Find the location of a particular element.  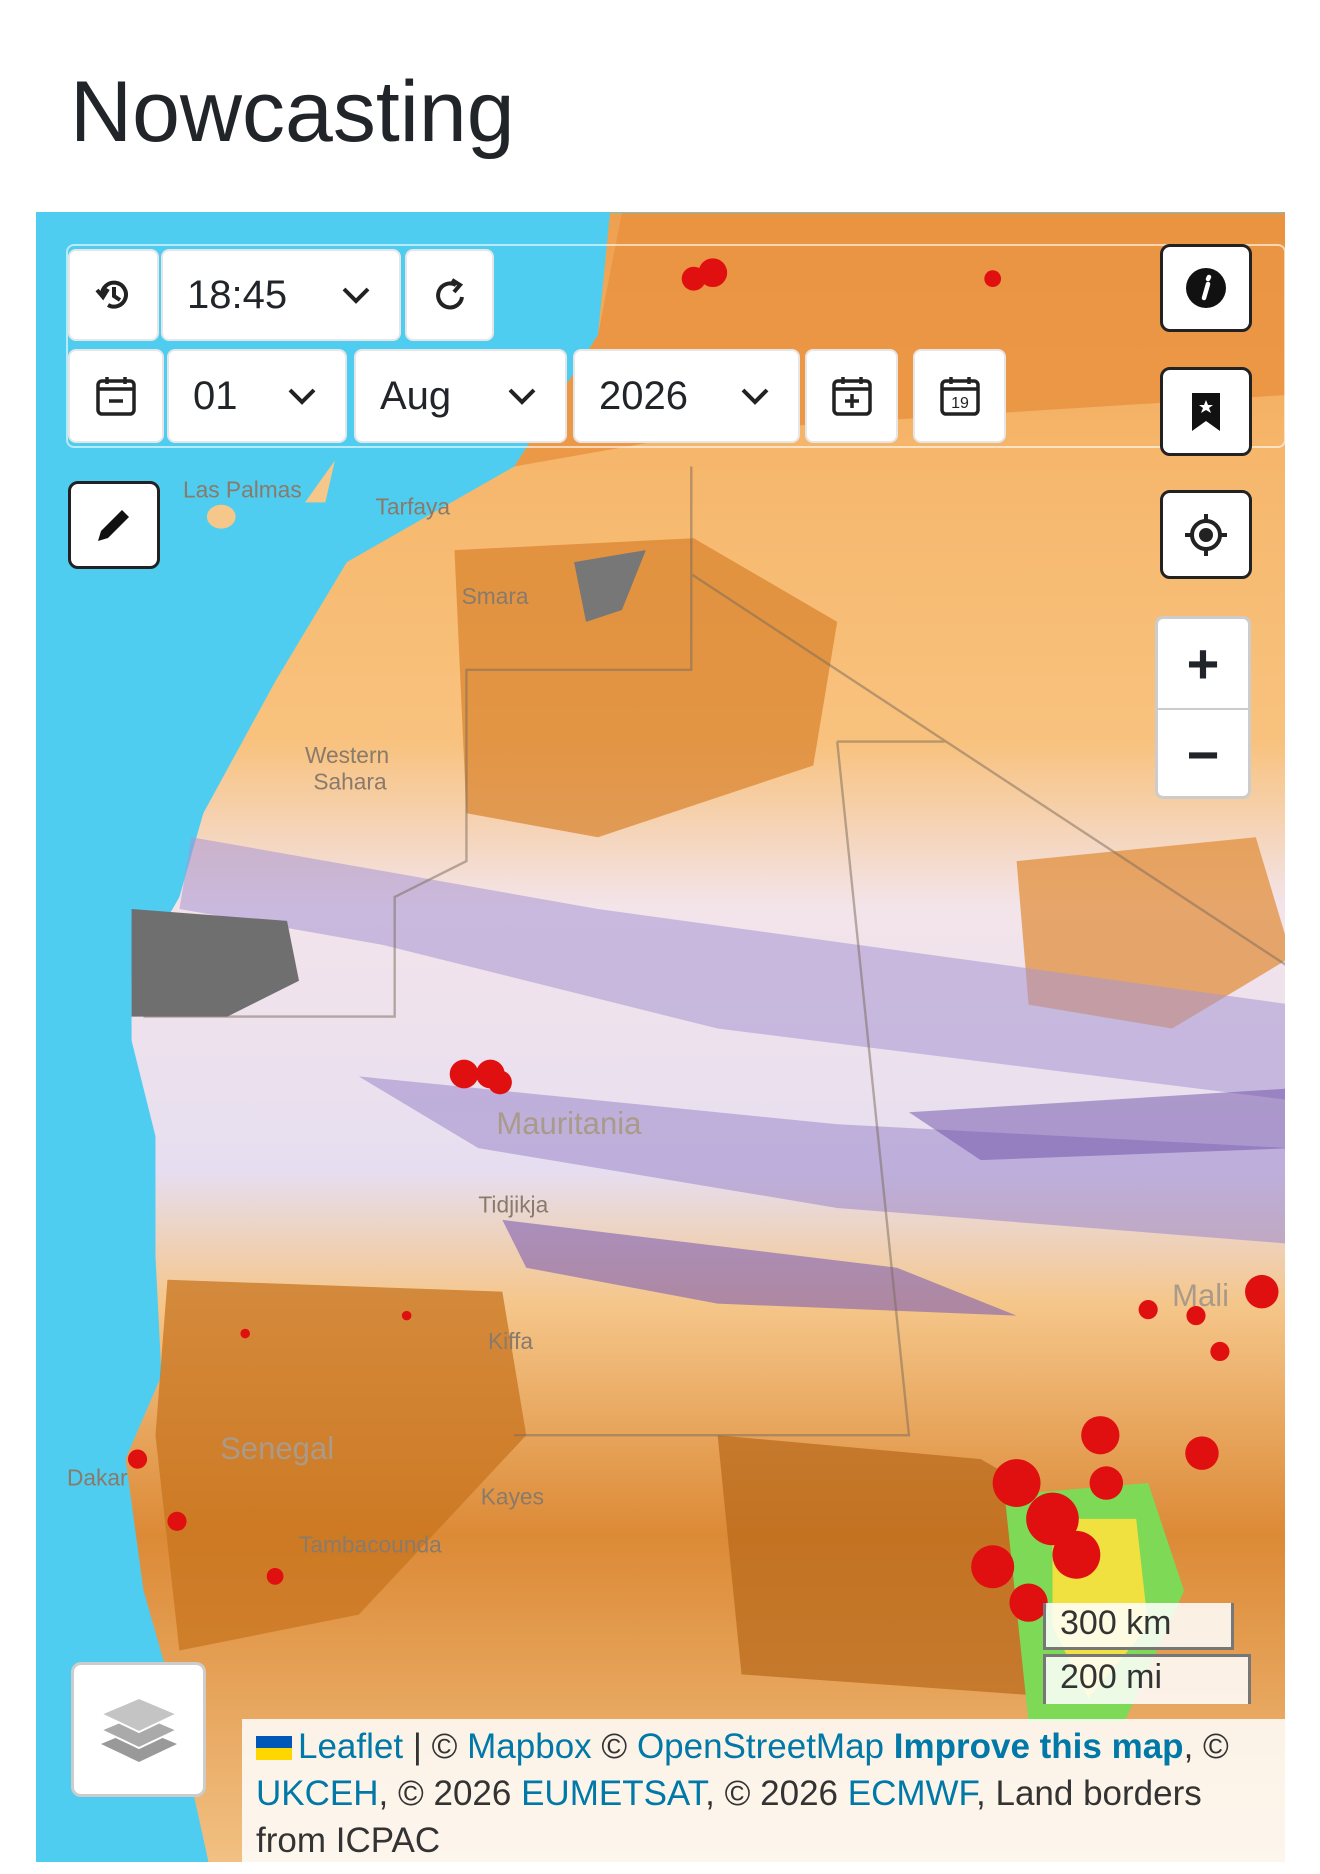

ukraine-flag is located at coordinates (274, 1748).